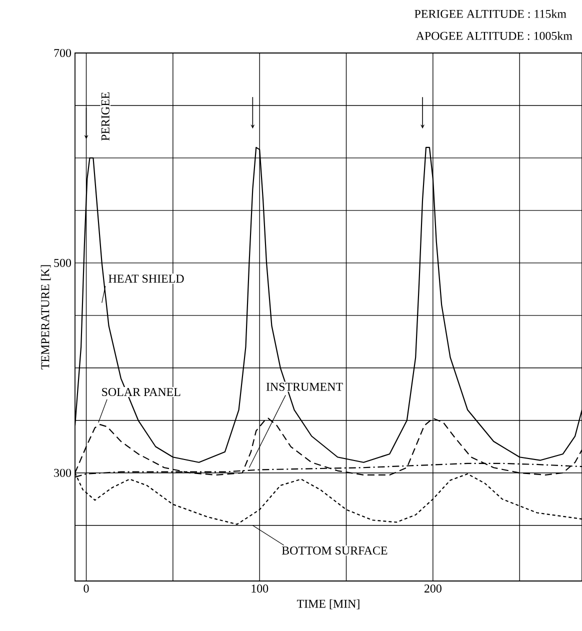  What do you see at coordinates (63, 53) in the screenshot?
I see `y-tick-label: 700` at bounding box center [63, 53].